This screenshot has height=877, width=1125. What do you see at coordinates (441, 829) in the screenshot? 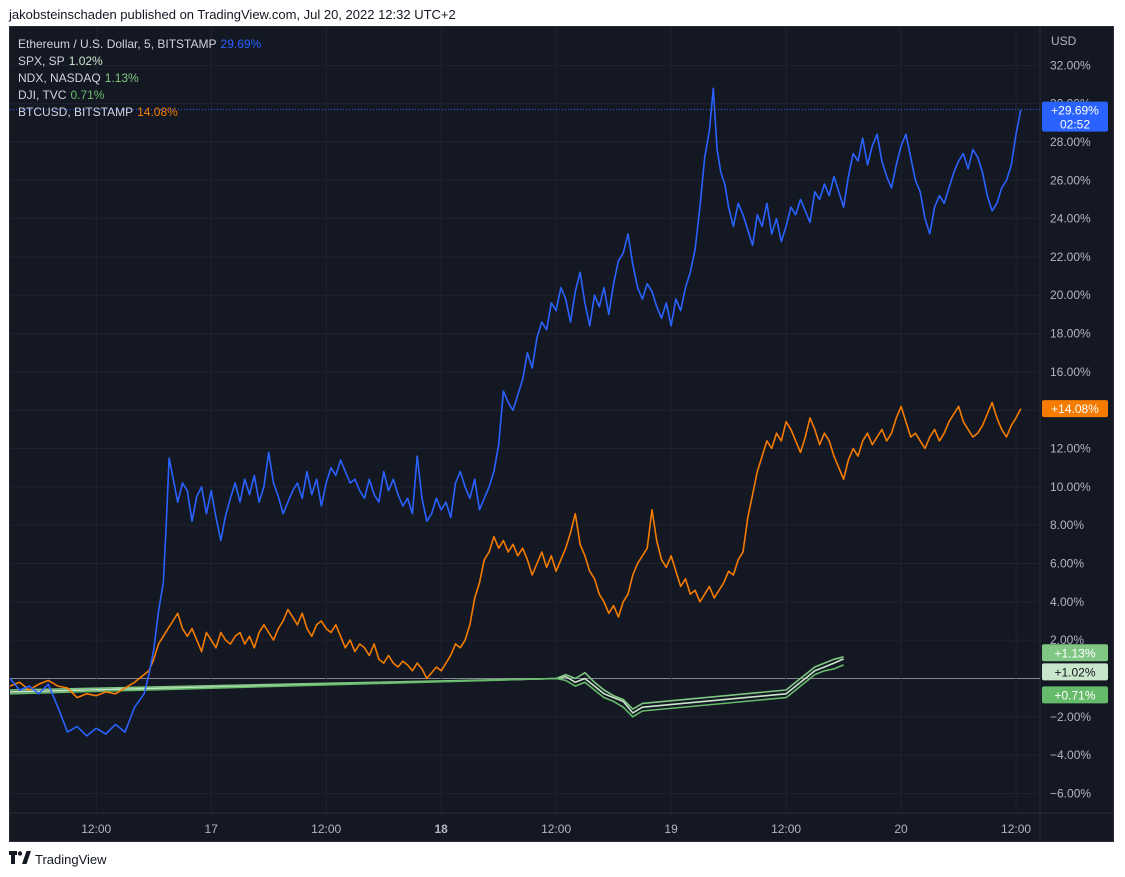
I see `x-tick-label: 18` at bounding box center [441, 829].